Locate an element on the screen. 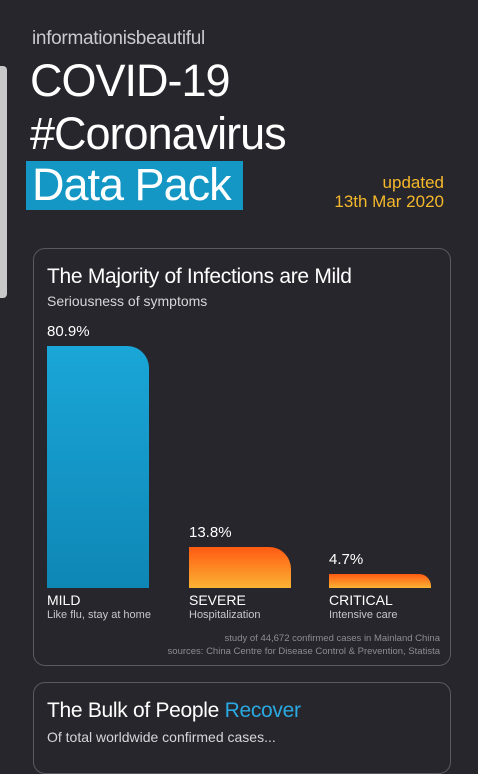  data-pack-badge: Data Pack is located at coordinates (134, 184).